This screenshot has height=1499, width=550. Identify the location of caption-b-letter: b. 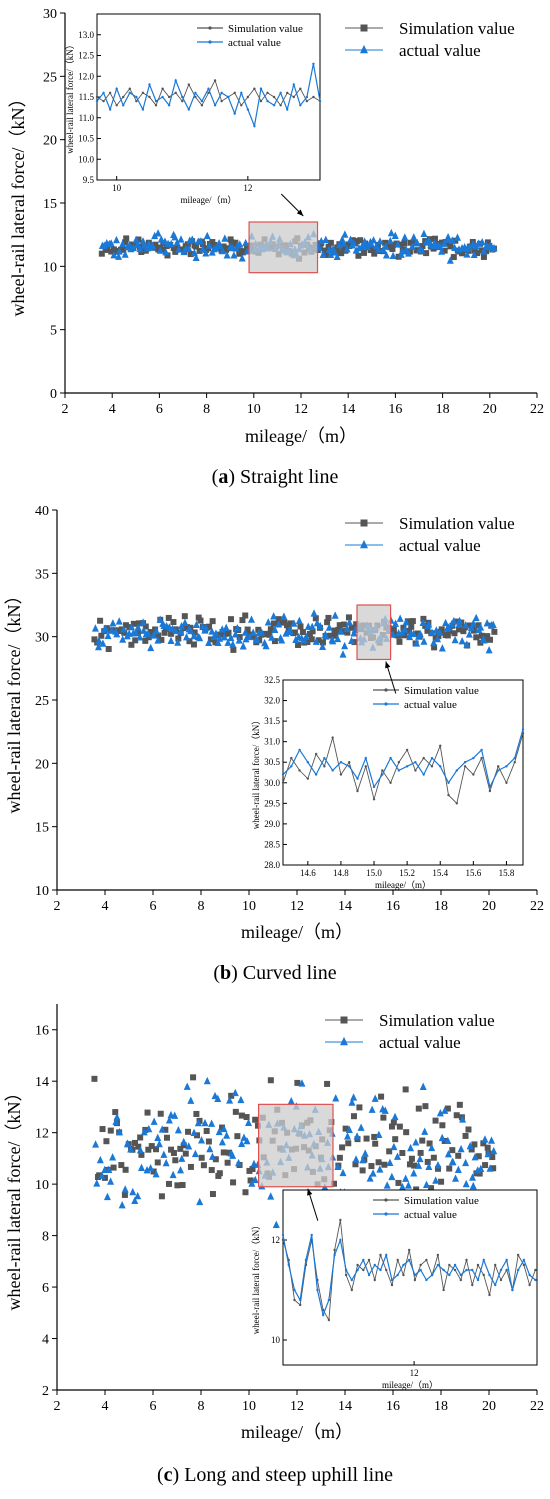
(226, 973).